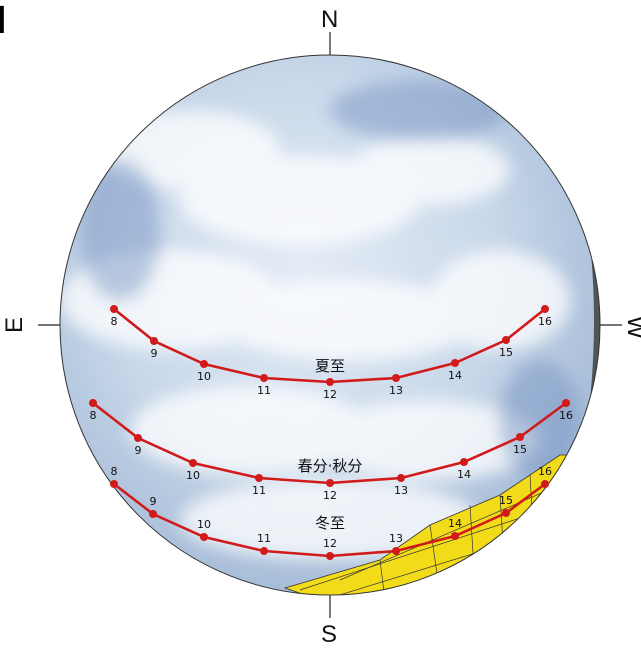  What do you see at coordinates (330, 466) in the screenshot?
I see `sun-path-label: 春分·秋分` at bounding box center [330, 466].